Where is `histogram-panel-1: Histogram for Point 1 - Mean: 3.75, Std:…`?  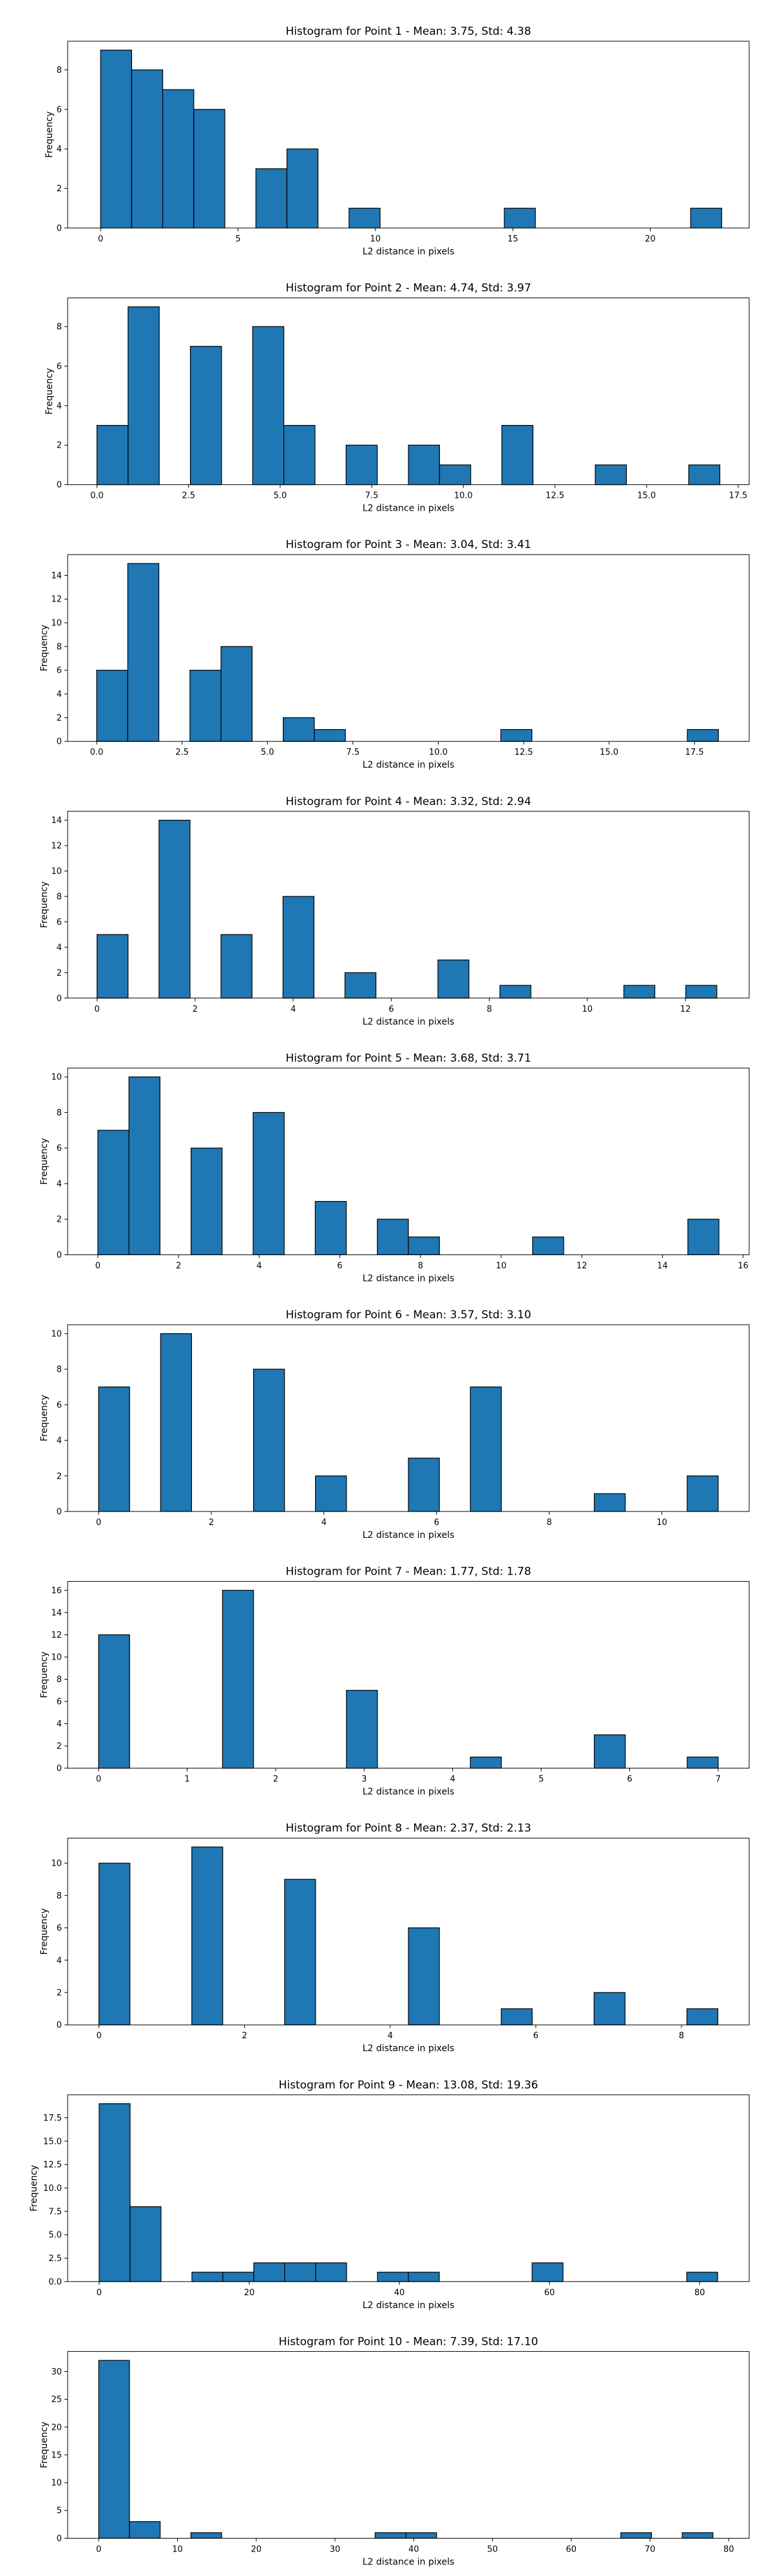
histogram-panel-1: Histogram for Point 1 - Mean: 3.75, Std:… is located at coordinates (397, 141).